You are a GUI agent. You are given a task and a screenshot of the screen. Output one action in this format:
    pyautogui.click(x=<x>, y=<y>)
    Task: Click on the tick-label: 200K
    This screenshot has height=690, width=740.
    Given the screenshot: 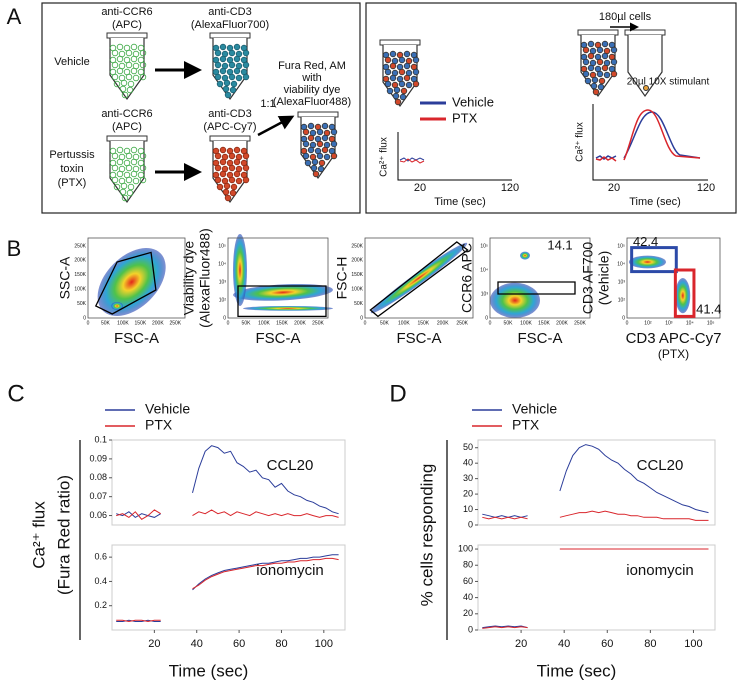 What is the action you would take?
    pyautogui.click(x=300, y=323)
    